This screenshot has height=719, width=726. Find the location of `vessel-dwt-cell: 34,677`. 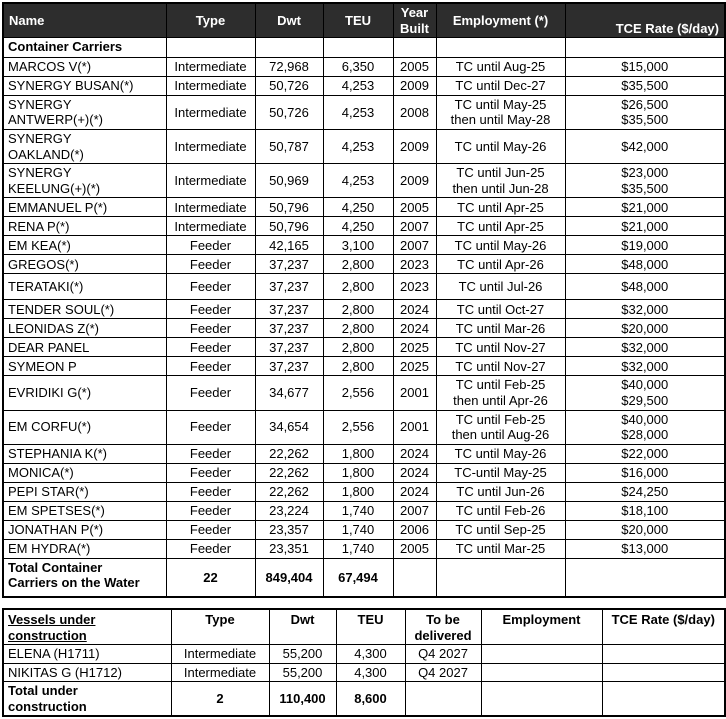

vessel-dwt-cell: 34,677 is located at coordinates (289, 393).